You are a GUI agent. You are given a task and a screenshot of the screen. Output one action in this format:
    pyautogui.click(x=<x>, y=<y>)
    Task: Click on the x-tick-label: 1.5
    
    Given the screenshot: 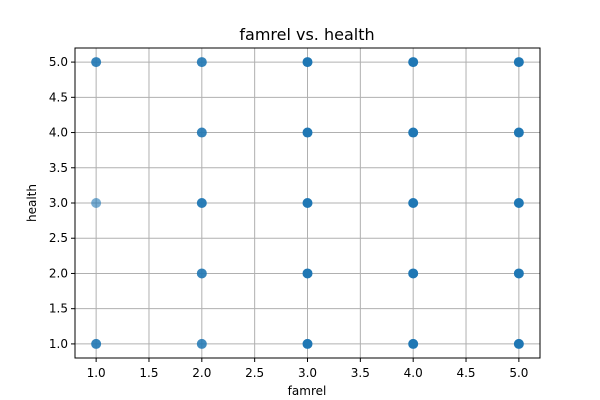 What is the action you would take?
    pyautogui.click(x=148, y=373)
    